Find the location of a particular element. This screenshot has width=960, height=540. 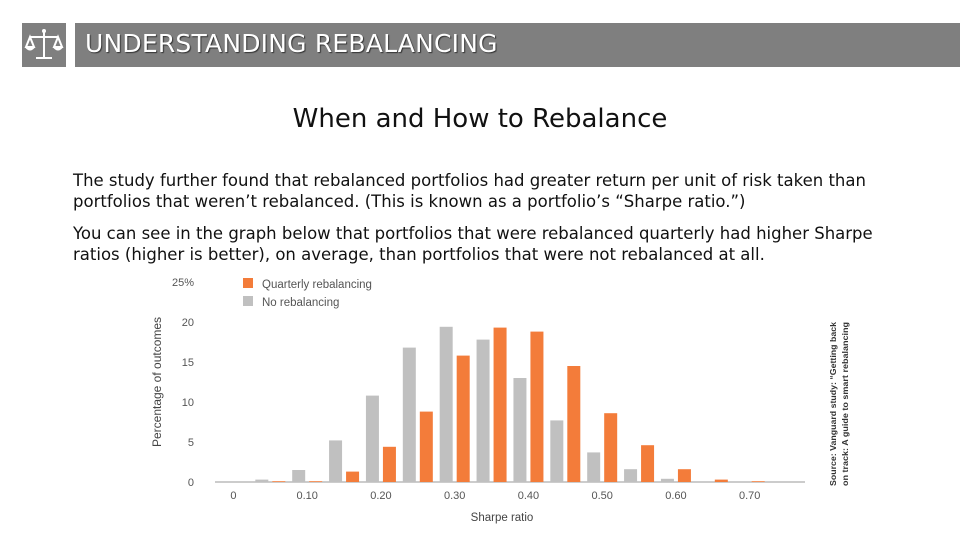

x-axis-title: Sharpe ratio is located at coordinates (502, 518).